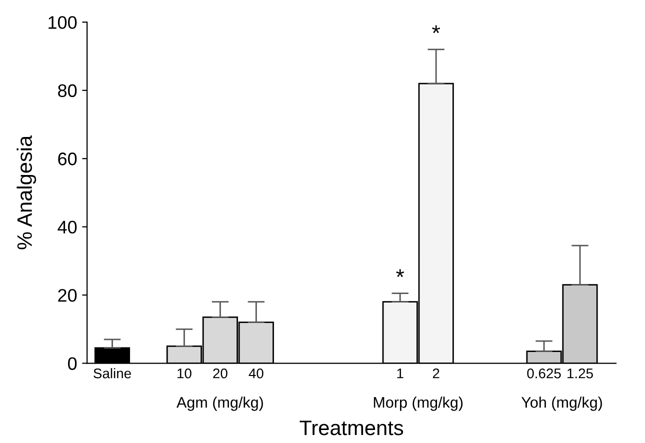 This screenshot has width=645, height=443. I want to click on y-tick-label: 60, so click(67, 159).